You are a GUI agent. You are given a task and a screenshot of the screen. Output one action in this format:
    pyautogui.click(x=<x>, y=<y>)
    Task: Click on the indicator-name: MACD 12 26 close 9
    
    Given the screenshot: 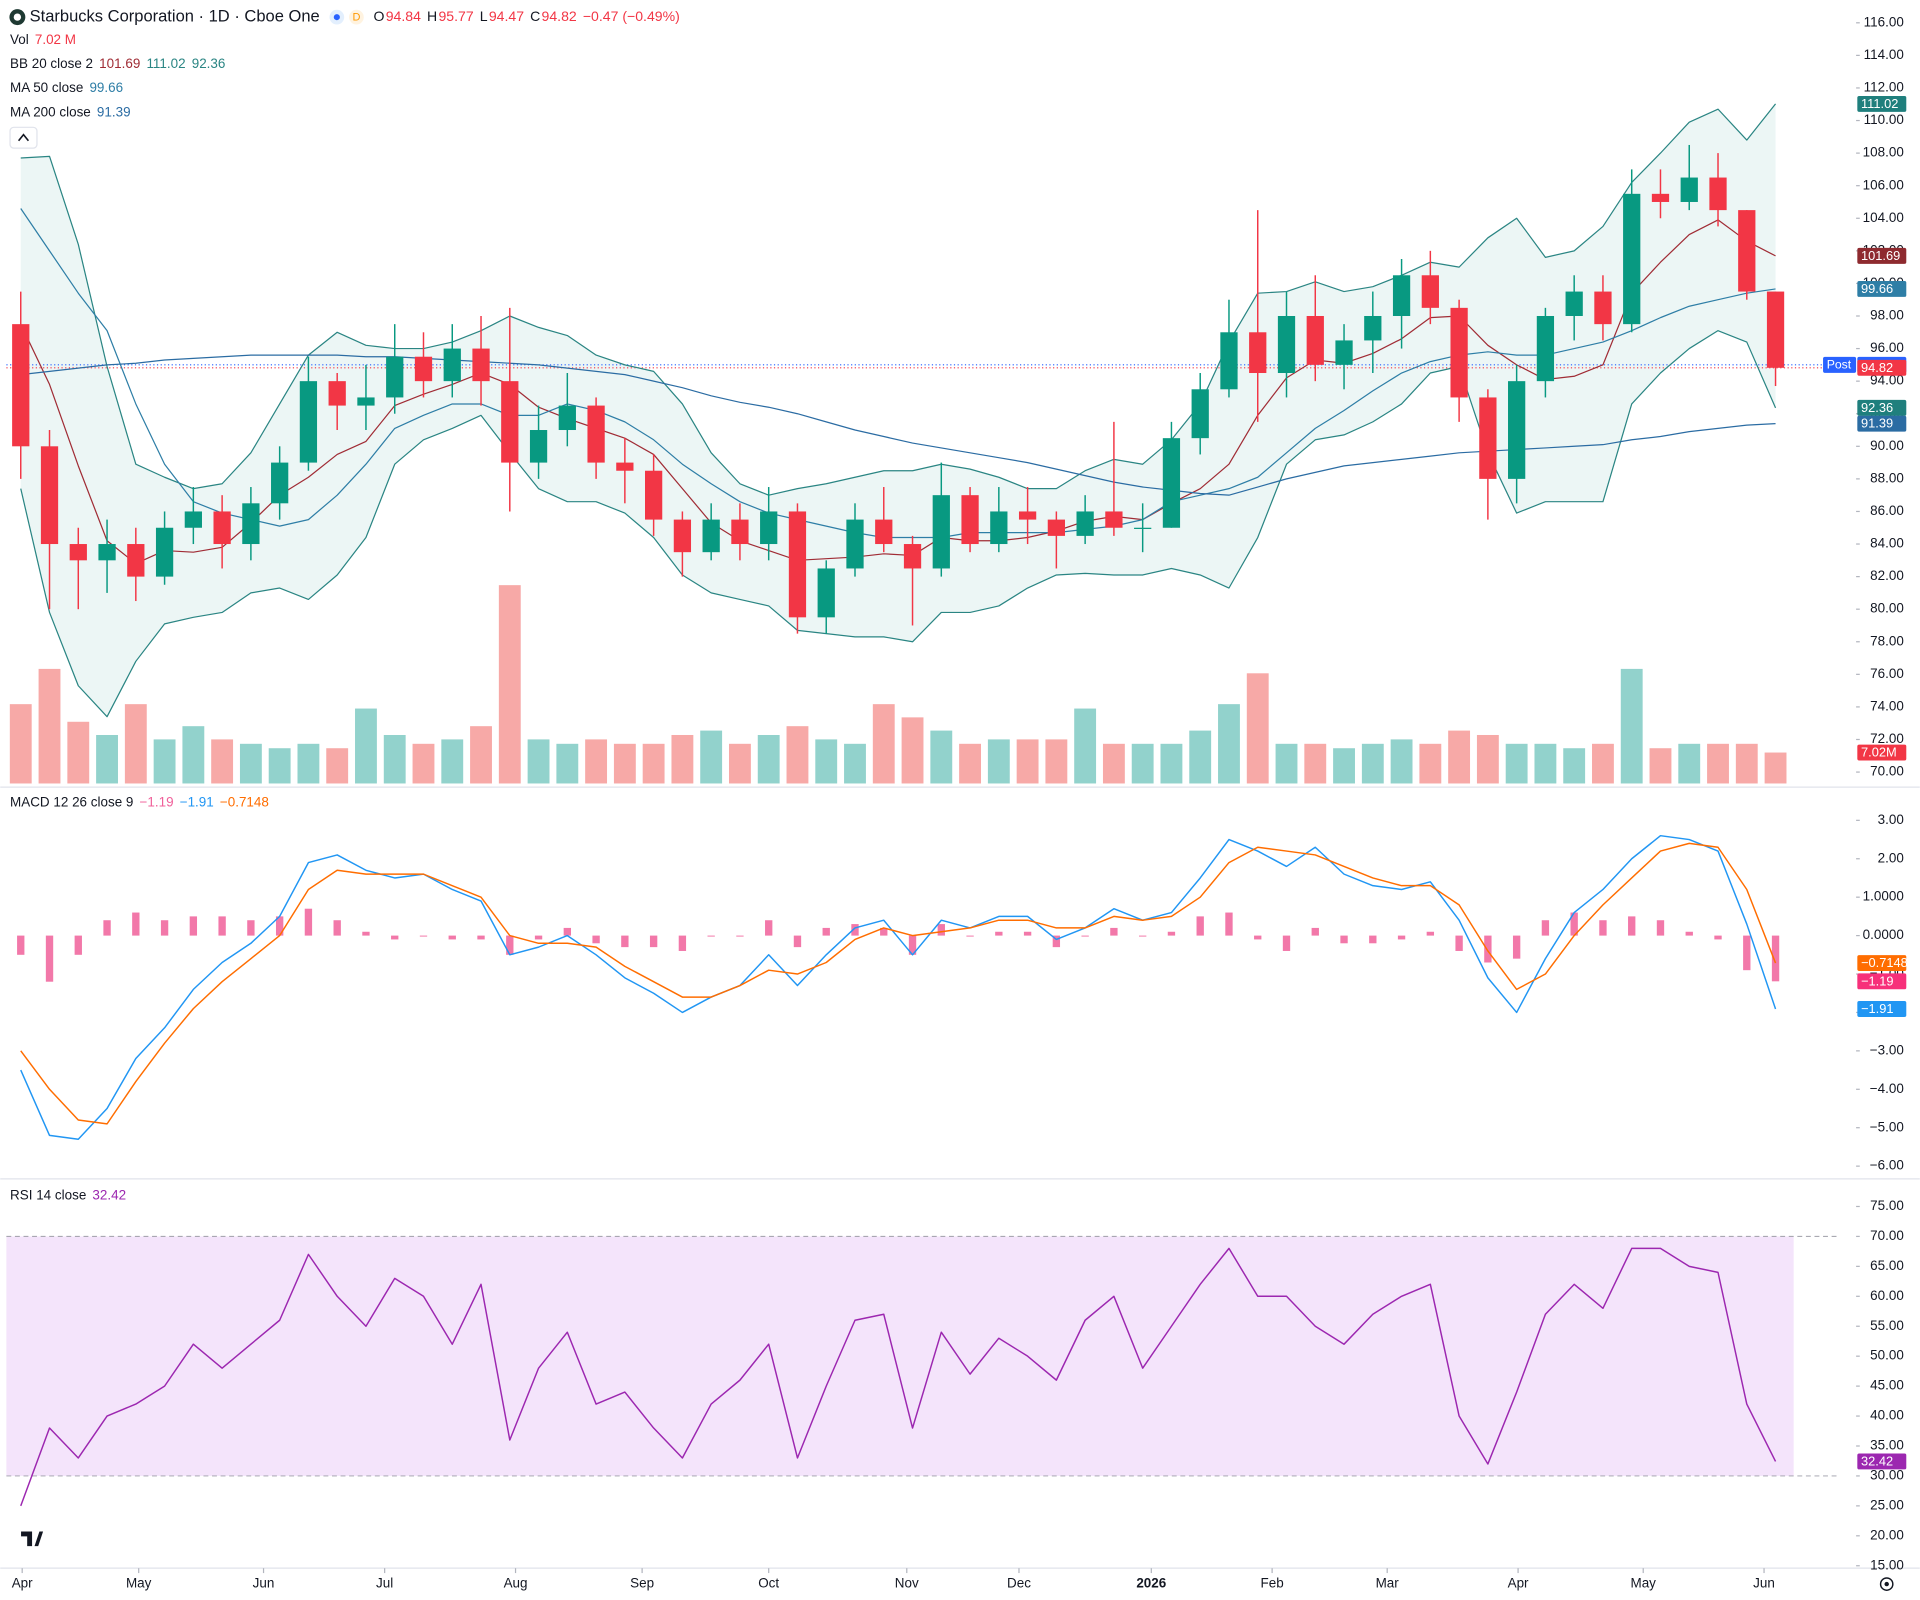 What is the action you would take?
    pyautogui.click(x=71, y=802)
    